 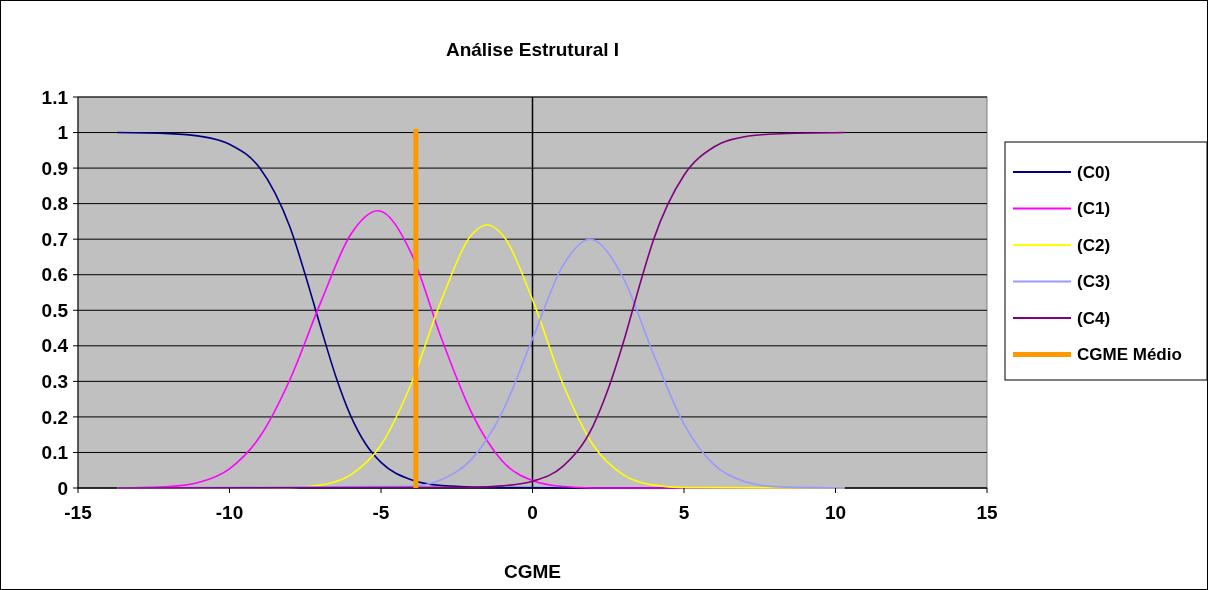 What do you see at coordinates (54, 382) in the screenshot?
I see `y-tick-label: 0.3` at bounding box center [54, 382].